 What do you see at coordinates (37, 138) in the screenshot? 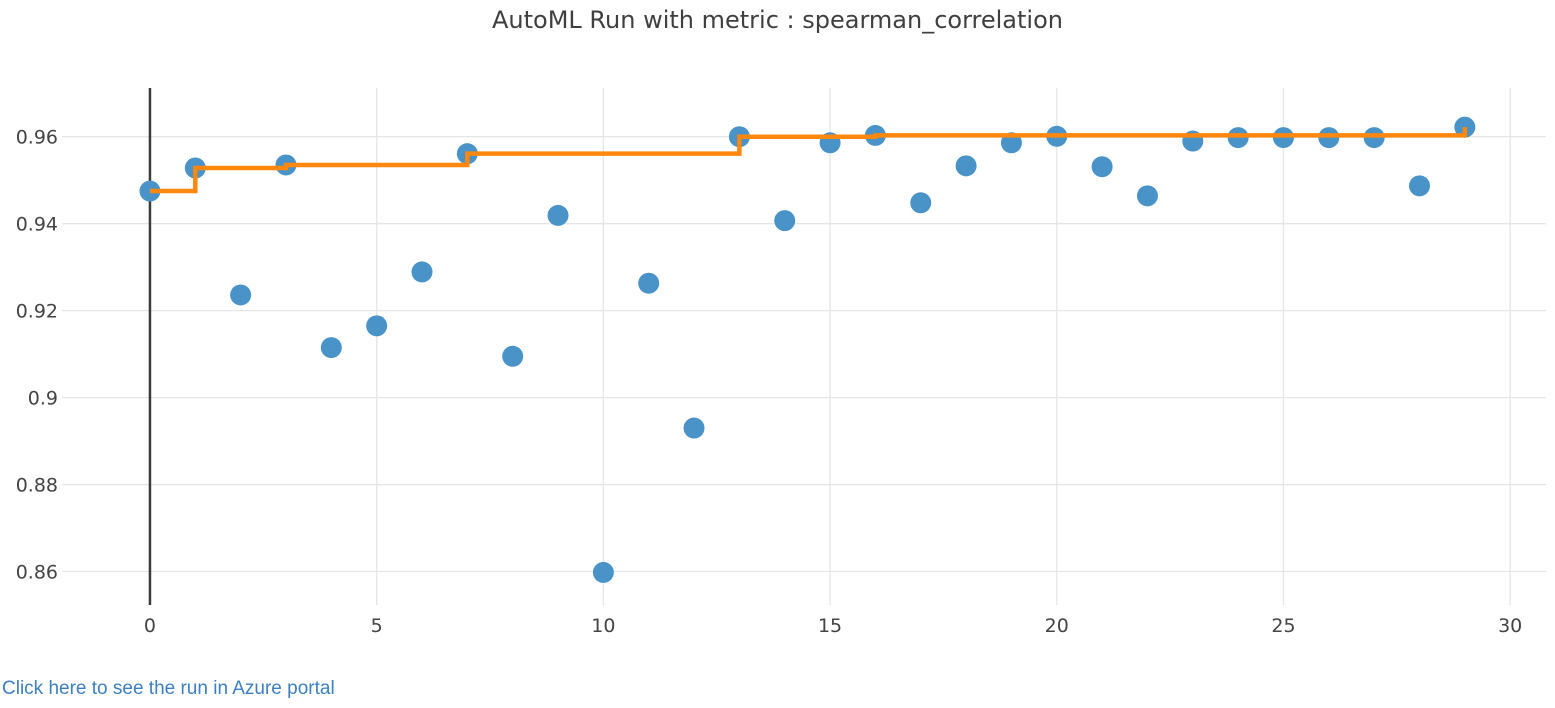
I see `y-tick-label: 0.96` at bounding box center [37, 138].